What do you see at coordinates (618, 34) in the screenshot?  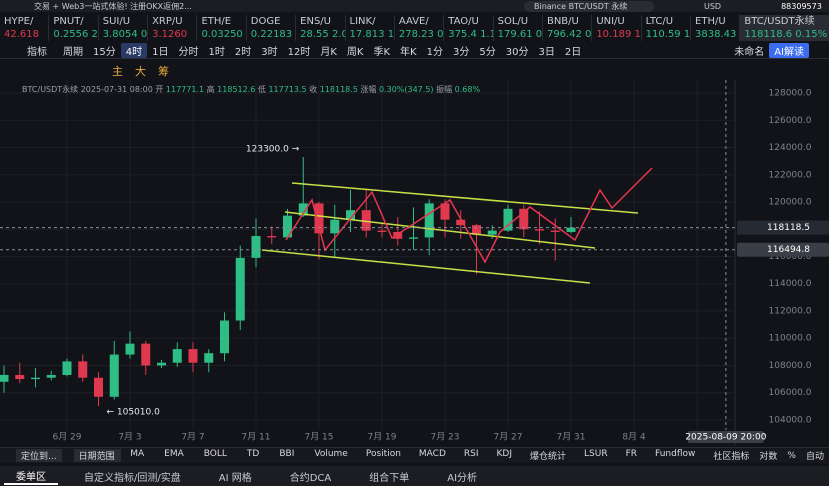 I see `ticker-quote: 10.189 1` at bounding box center [618, 34].